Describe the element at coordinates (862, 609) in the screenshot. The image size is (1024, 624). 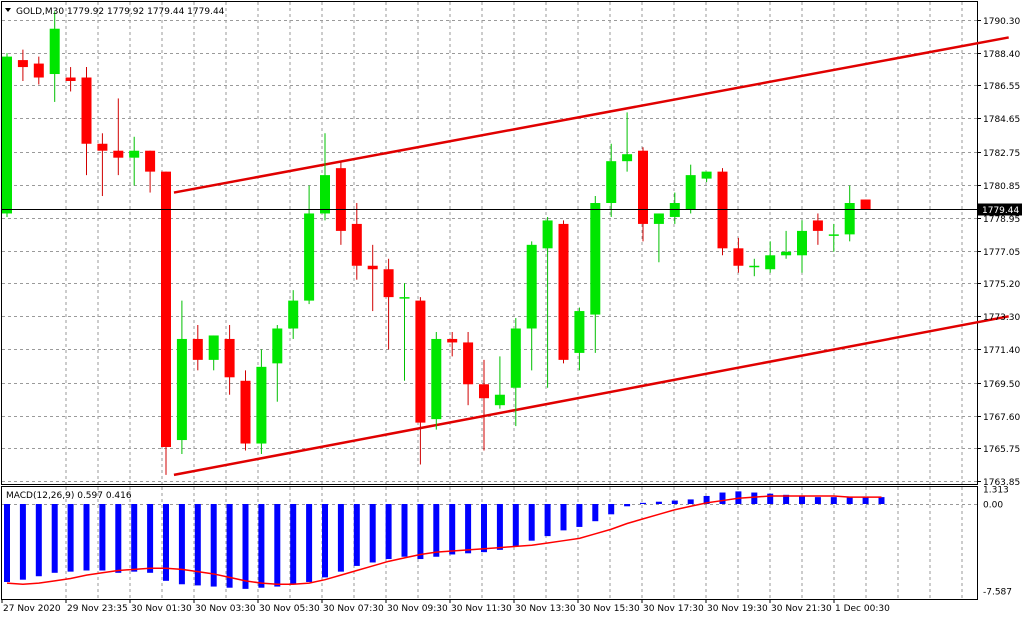
I see `time-tick-label: 1 Dec 00:30` at that location.